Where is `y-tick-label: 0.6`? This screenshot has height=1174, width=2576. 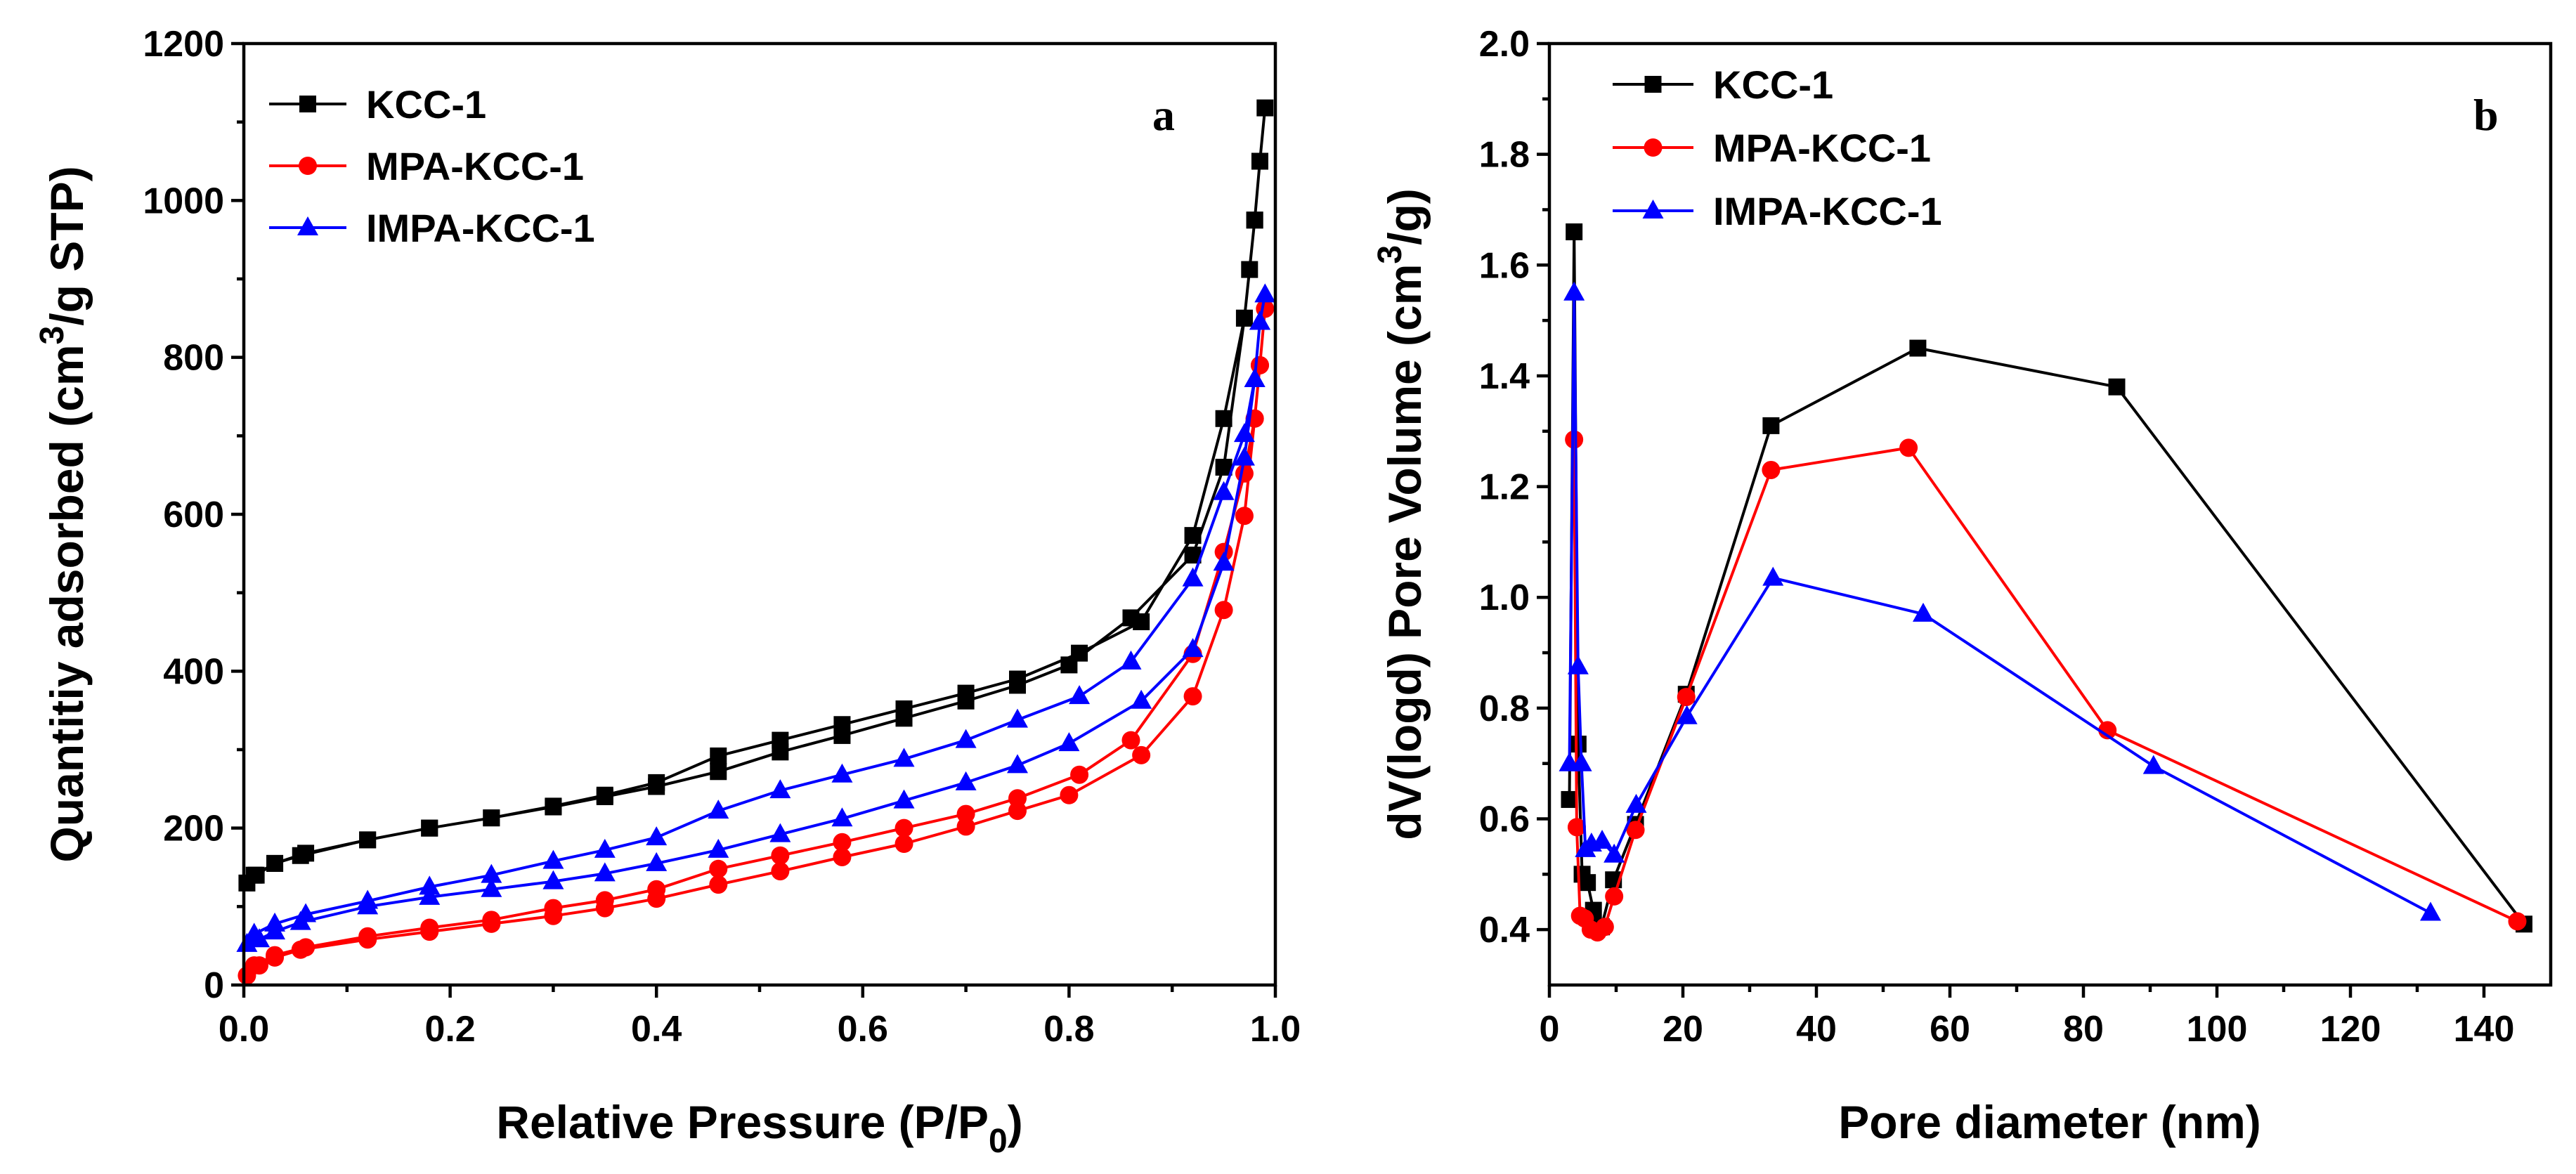 y-tick-label: 0.6 is located at coordinates (1504, 820).